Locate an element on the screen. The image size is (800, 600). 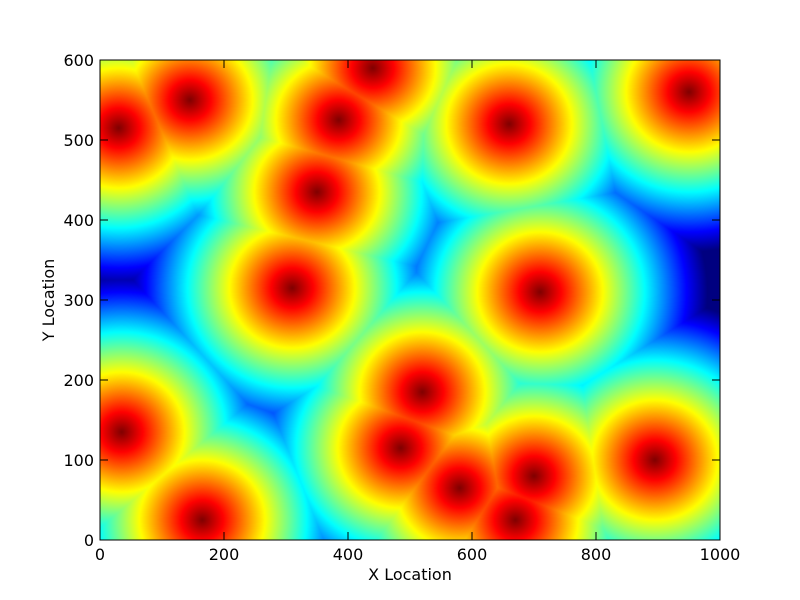
y-tick-label: 0 is located at coordinates (89, 540).